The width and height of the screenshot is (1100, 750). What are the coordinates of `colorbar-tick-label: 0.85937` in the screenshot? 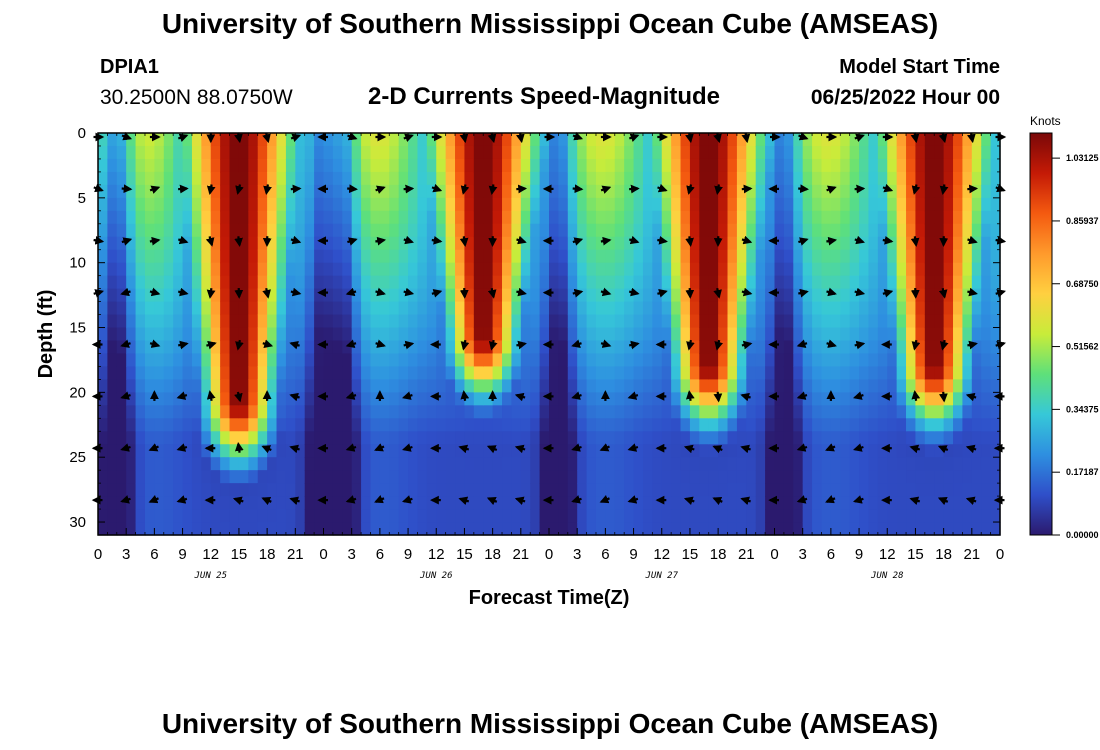 It's located at (1082, 221).